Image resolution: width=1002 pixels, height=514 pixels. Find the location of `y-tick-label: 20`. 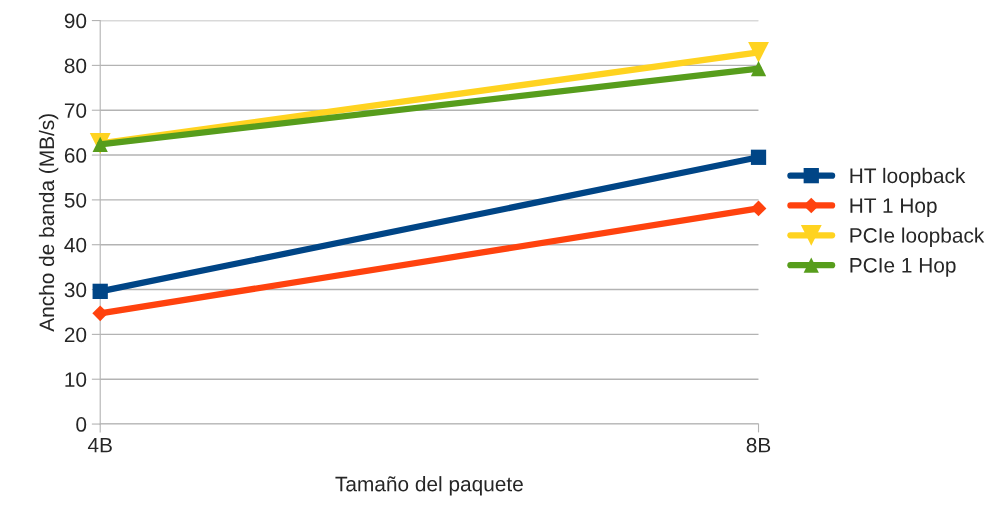

y-tick-label: 20 is located at coordinates (75, 335).